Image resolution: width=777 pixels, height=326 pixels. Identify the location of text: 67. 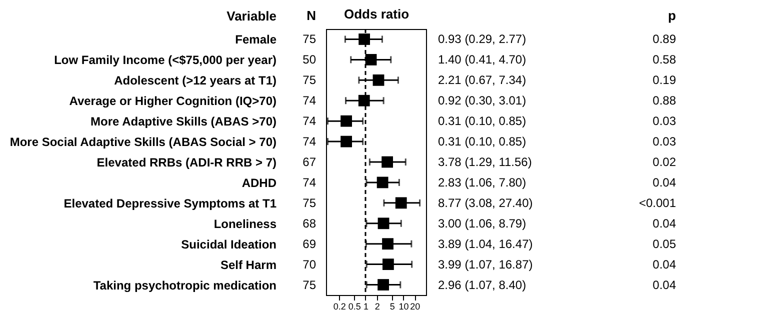
(309, 162).